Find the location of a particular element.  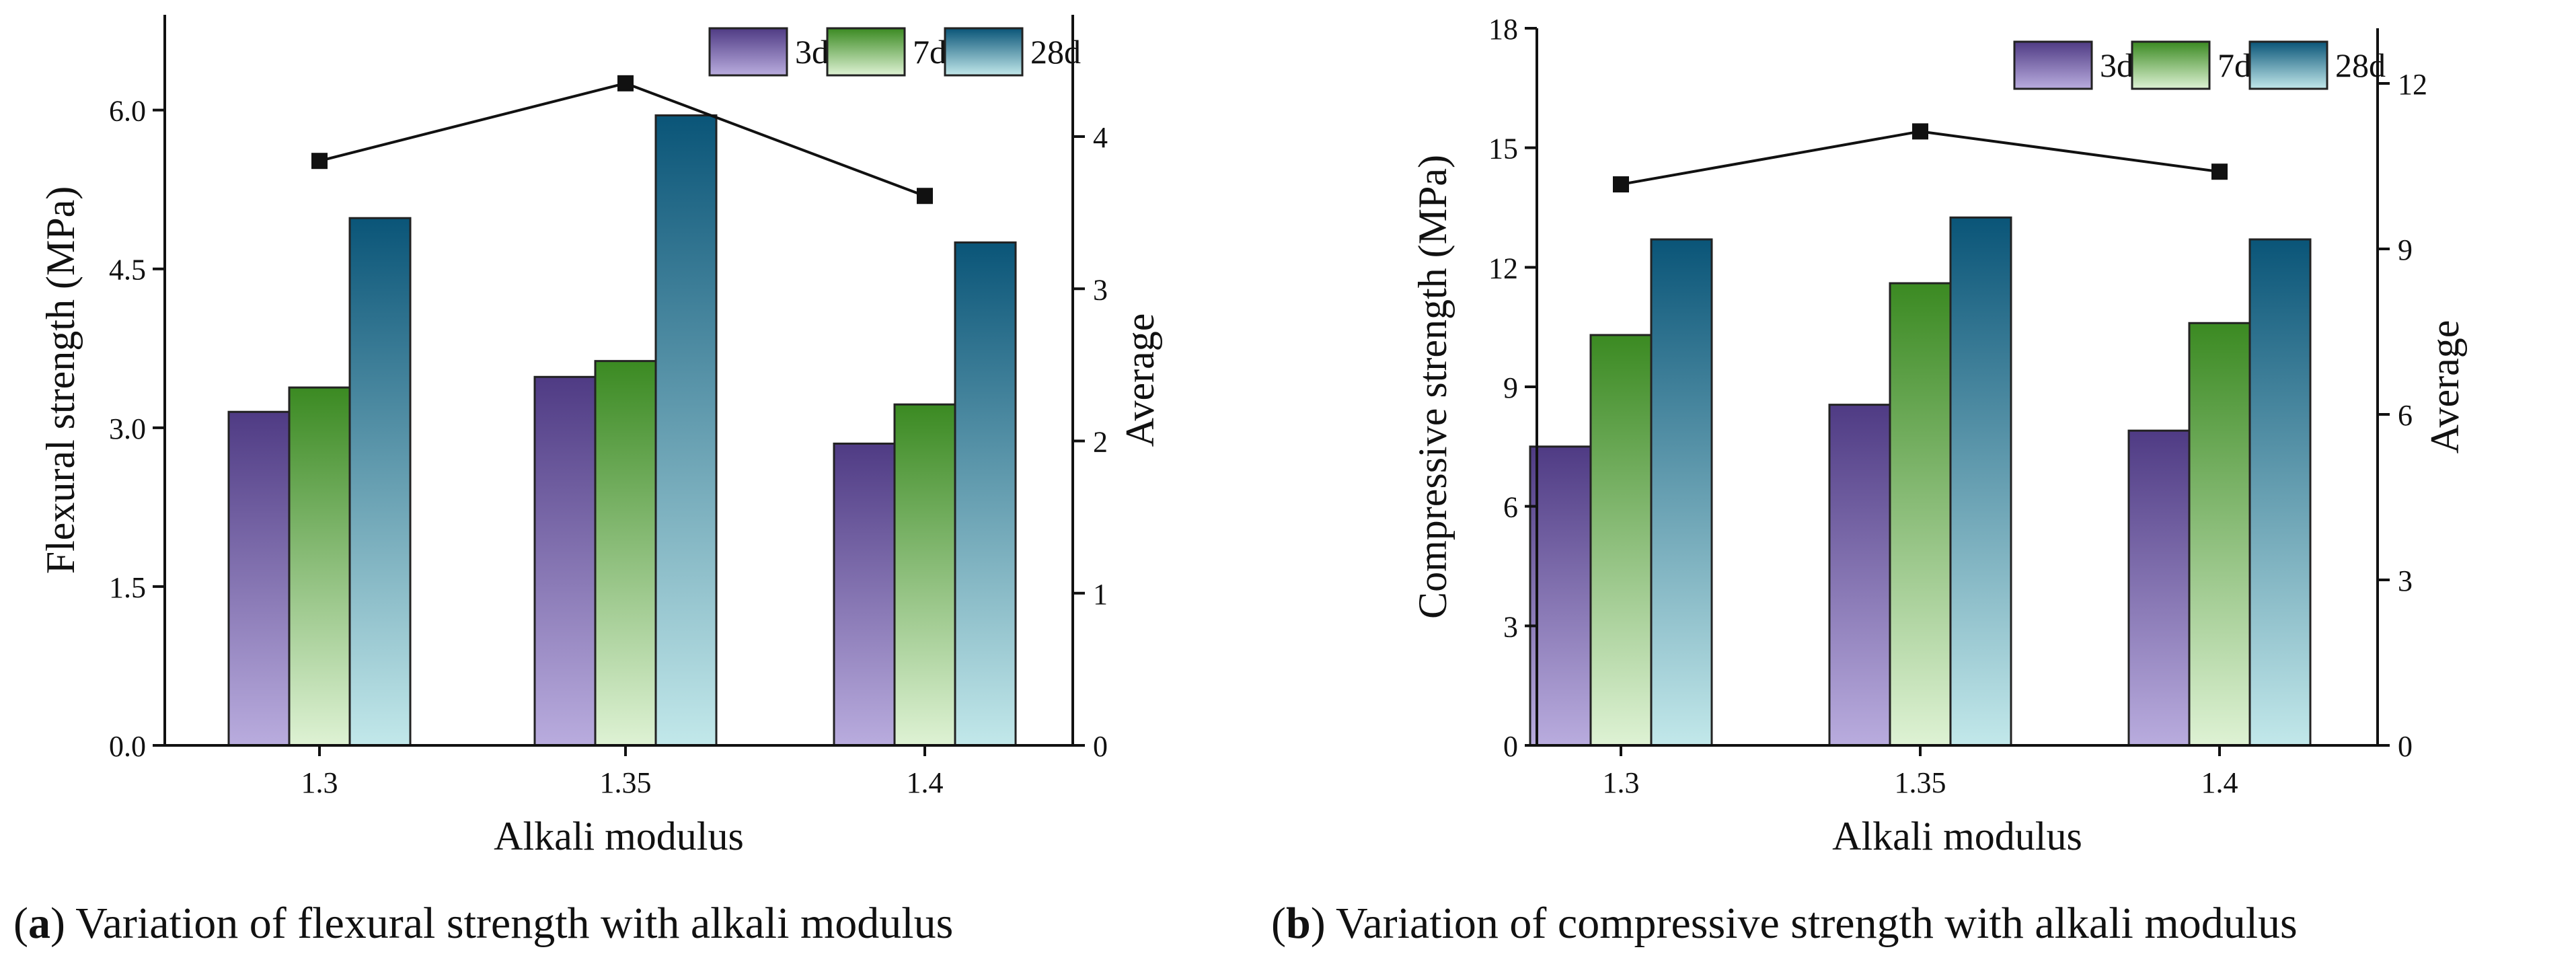

y-tick-label-0.0: 0.0 is located at coordinates (127, 746).